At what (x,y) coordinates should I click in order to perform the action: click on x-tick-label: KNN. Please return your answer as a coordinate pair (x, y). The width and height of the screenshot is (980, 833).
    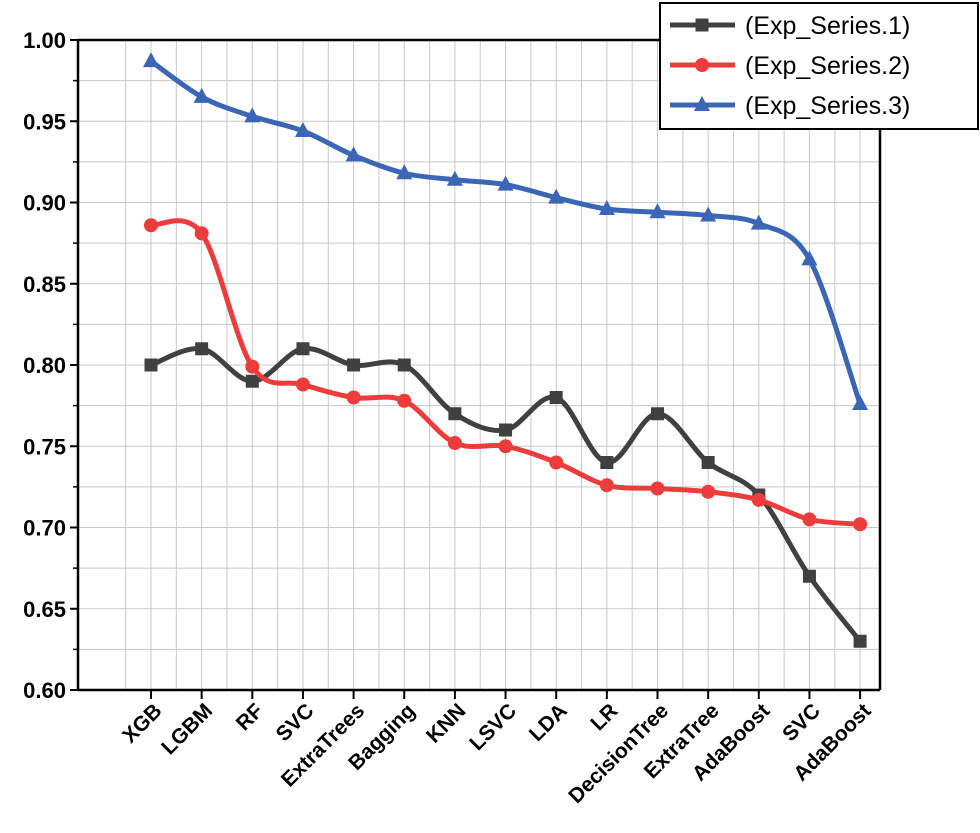
    Looking at the image, I should click on (446, 723).